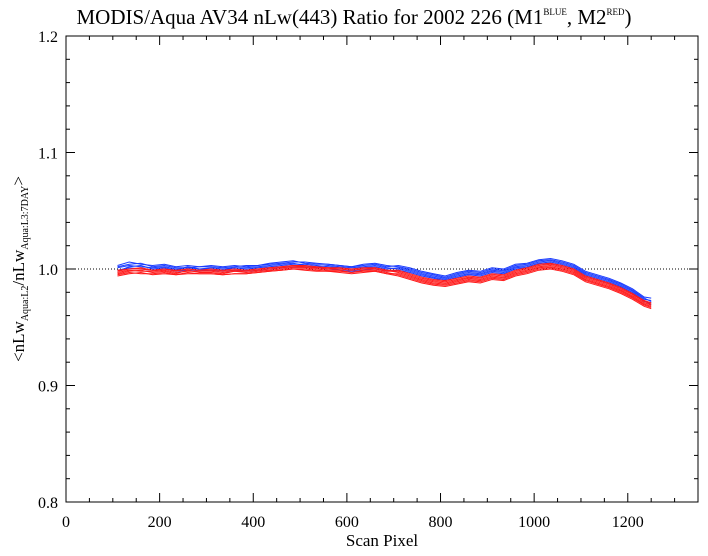 Image resolution: width=708 pixels, height=556 pixels. I want to click on title-mid: , M2, so click(587, 17).